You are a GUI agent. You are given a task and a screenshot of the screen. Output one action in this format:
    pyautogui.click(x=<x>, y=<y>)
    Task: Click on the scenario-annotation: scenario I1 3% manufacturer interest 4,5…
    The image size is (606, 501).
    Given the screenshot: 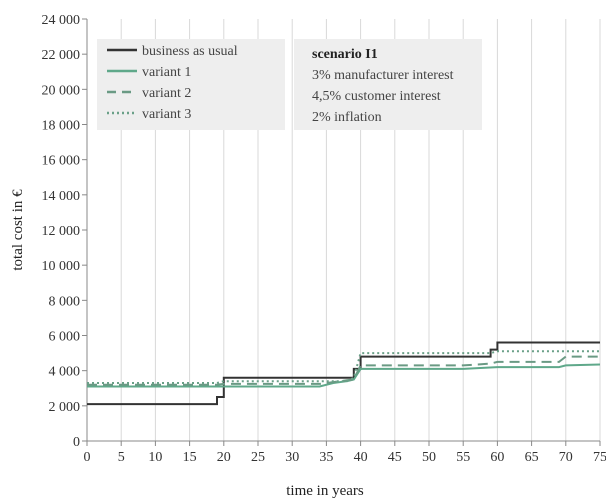 What is the action you would take?
    pyautogui.click(x=388, y=84)
    